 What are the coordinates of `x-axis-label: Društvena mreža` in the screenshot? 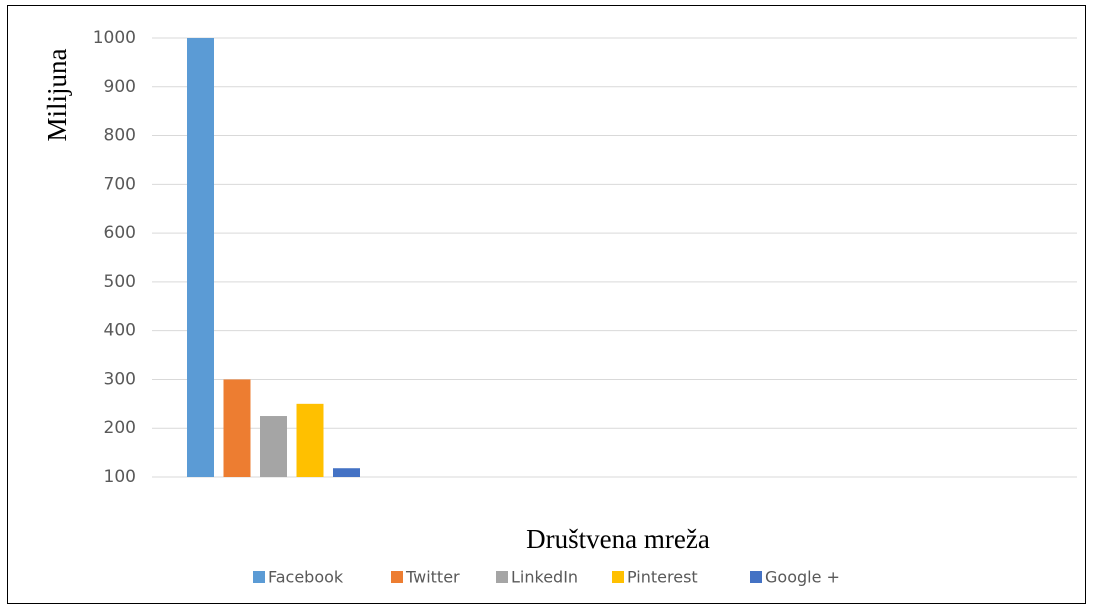 It's located at (618, 539).